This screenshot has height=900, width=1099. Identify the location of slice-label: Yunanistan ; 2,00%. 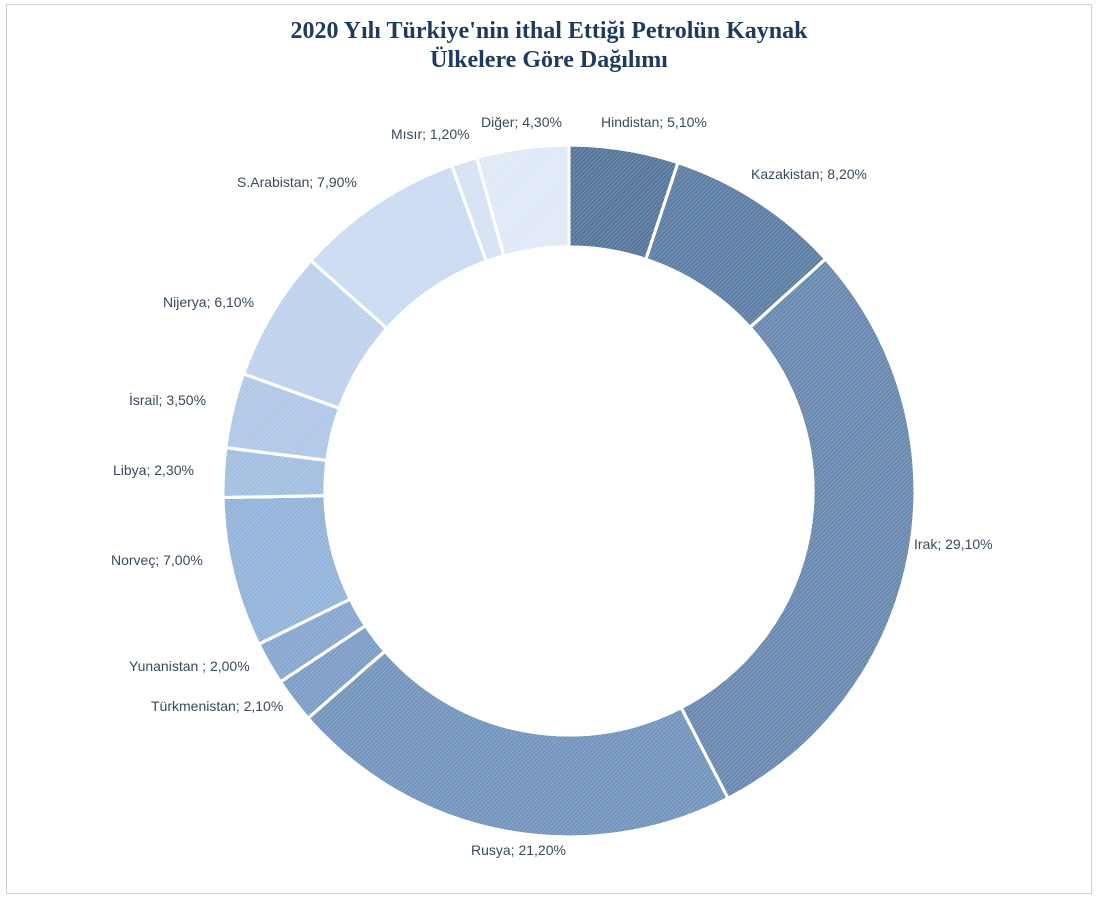
(189, 666).